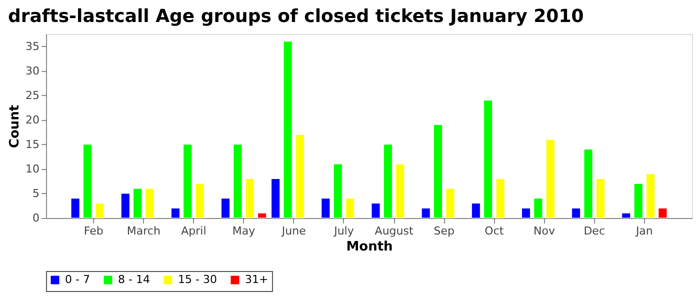  I want to click on chart-title: drafts-lastcall Age groups of closed tickets January 2010, so click(296, 16).